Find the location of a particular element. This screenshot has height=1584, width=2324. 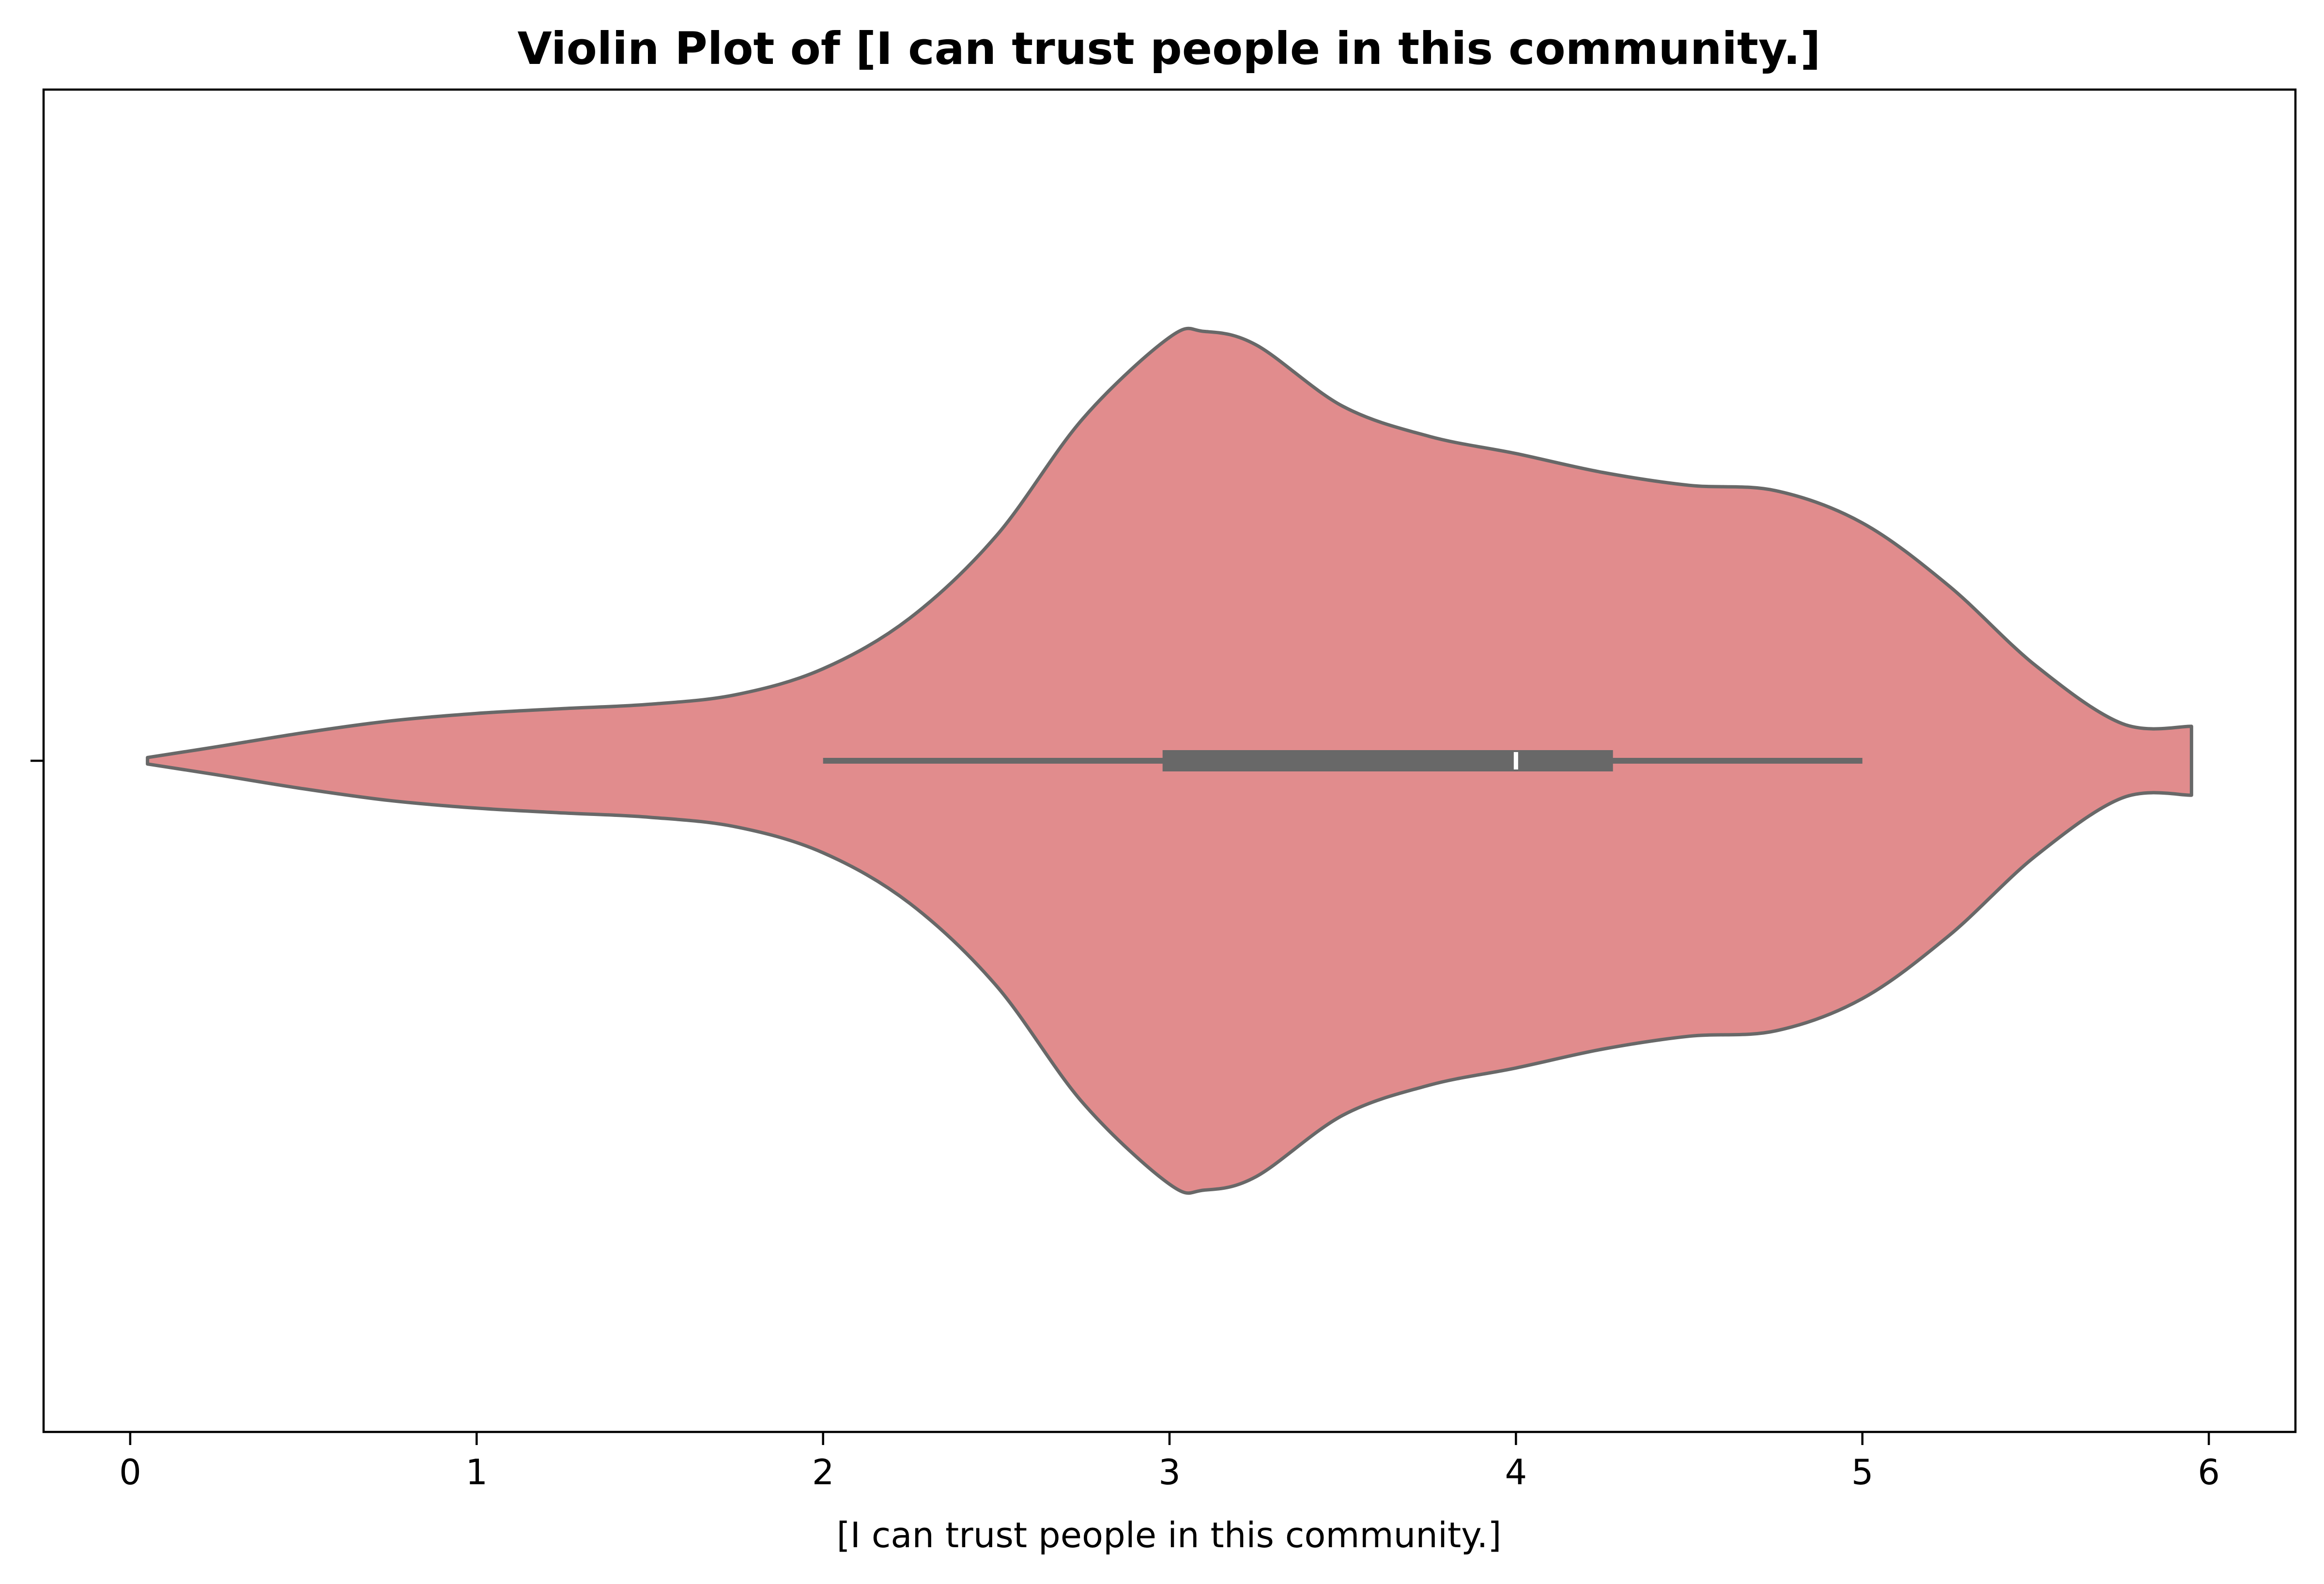

x-tick-label: 0 is located at coordinates (130, 1472).